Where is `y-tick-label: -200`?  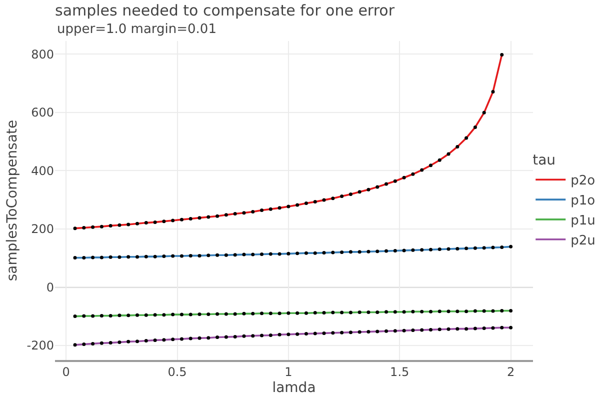
y-tick-label: -200 is located at coordinates (40, 345).